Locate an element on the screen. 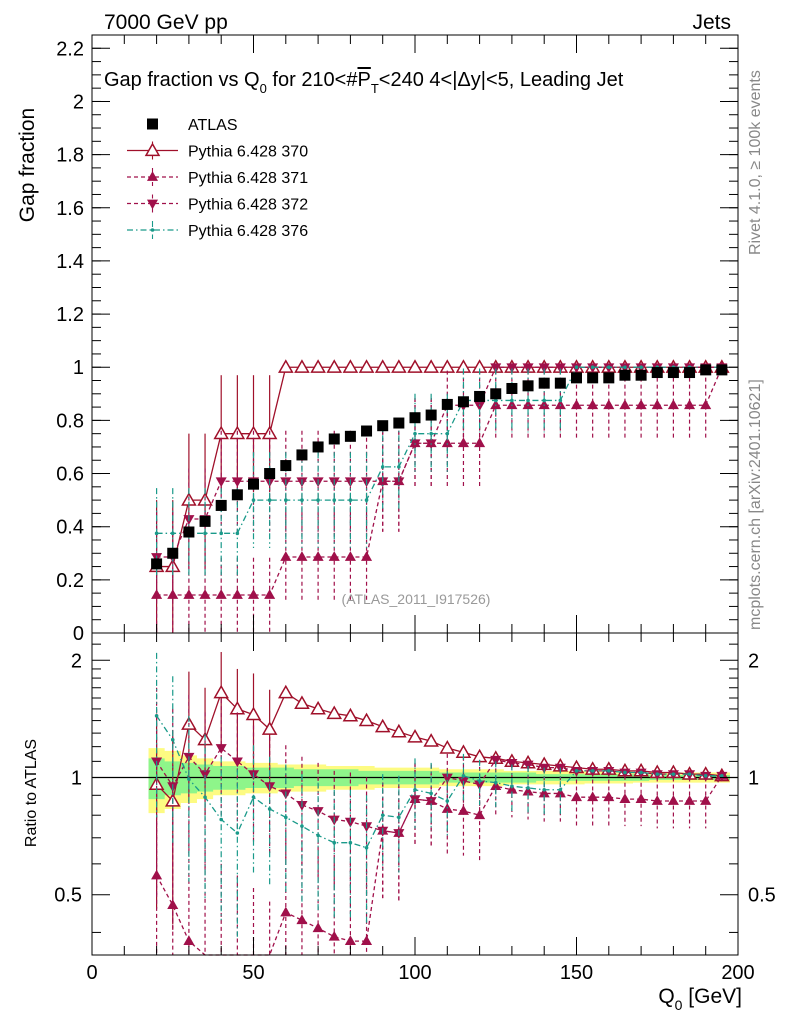 This screenshot has width=786, height=1024. ratio-y-tick-label: 0.5 is located at coordinates (68, 896).